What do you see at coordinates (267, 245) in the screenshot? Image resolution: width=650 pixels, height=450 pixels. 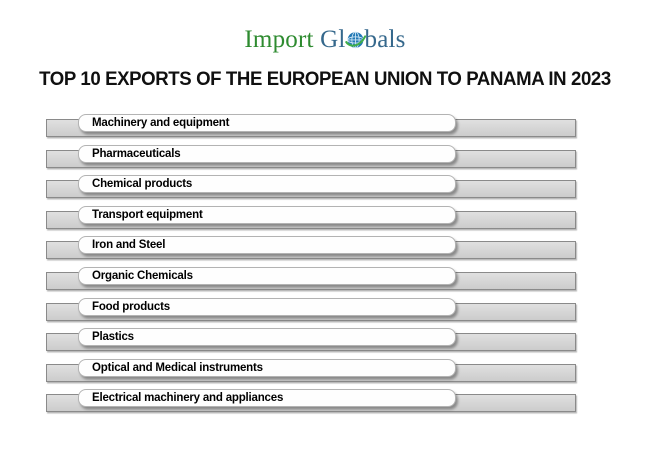 I see `bar-label-box: Iron and Steel` at bounding box center [267, 245].